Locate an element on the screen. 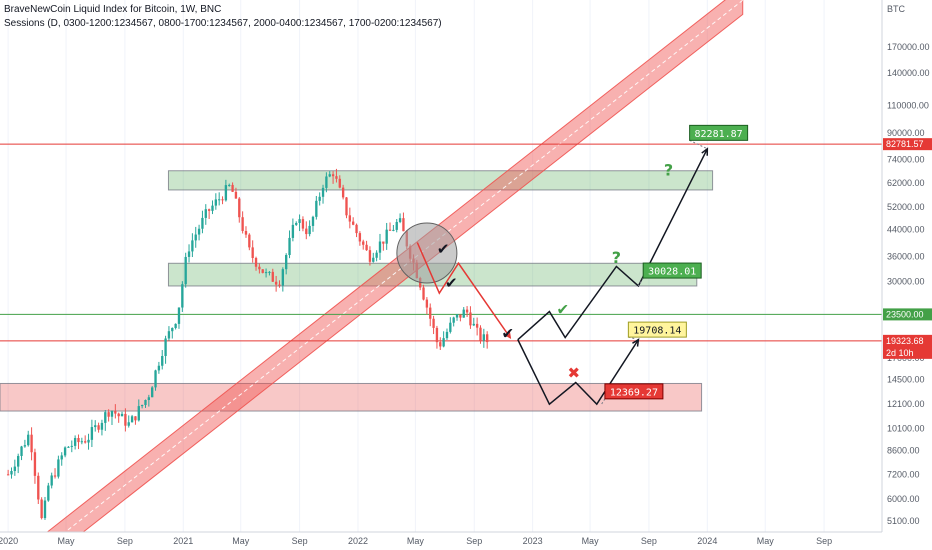 The width and height of the screenshot is (932, 550). x-tick-10: May is located at coordinates (591, 541).